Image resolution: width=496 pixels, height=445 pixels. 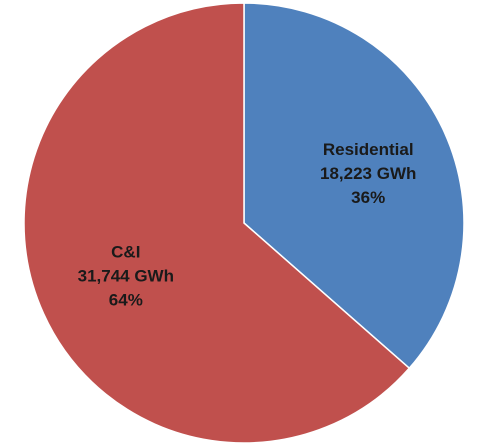 I want to click on pie-label-c-i-value: 31,744 GWh, so click(x=126, y=276).